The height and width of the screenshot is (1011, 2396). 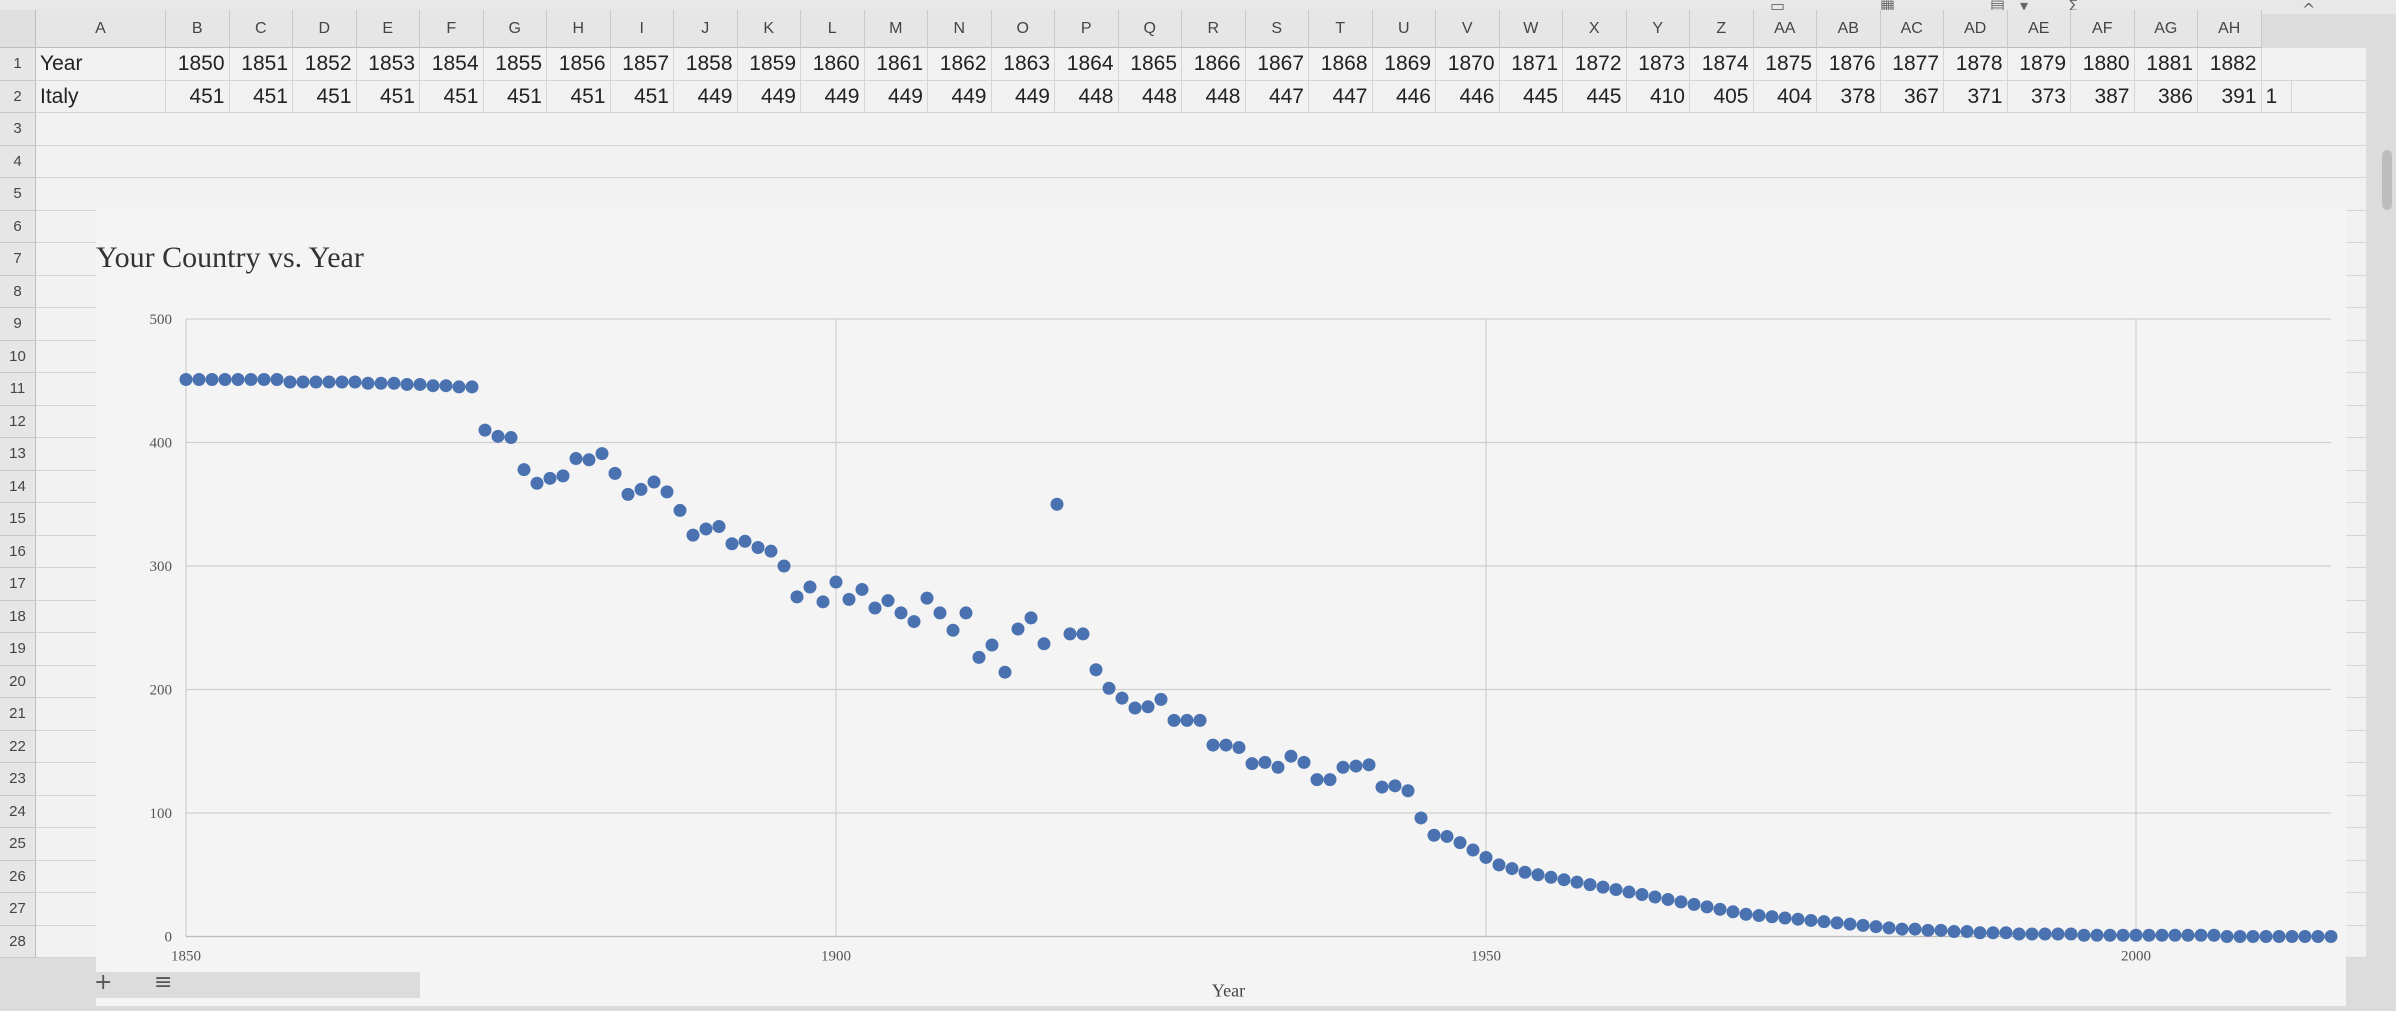 What do you see at coordinates (1658, 29) in the screenshot?
I see `column-header-y: Y` at bounding box center [1658, 29].